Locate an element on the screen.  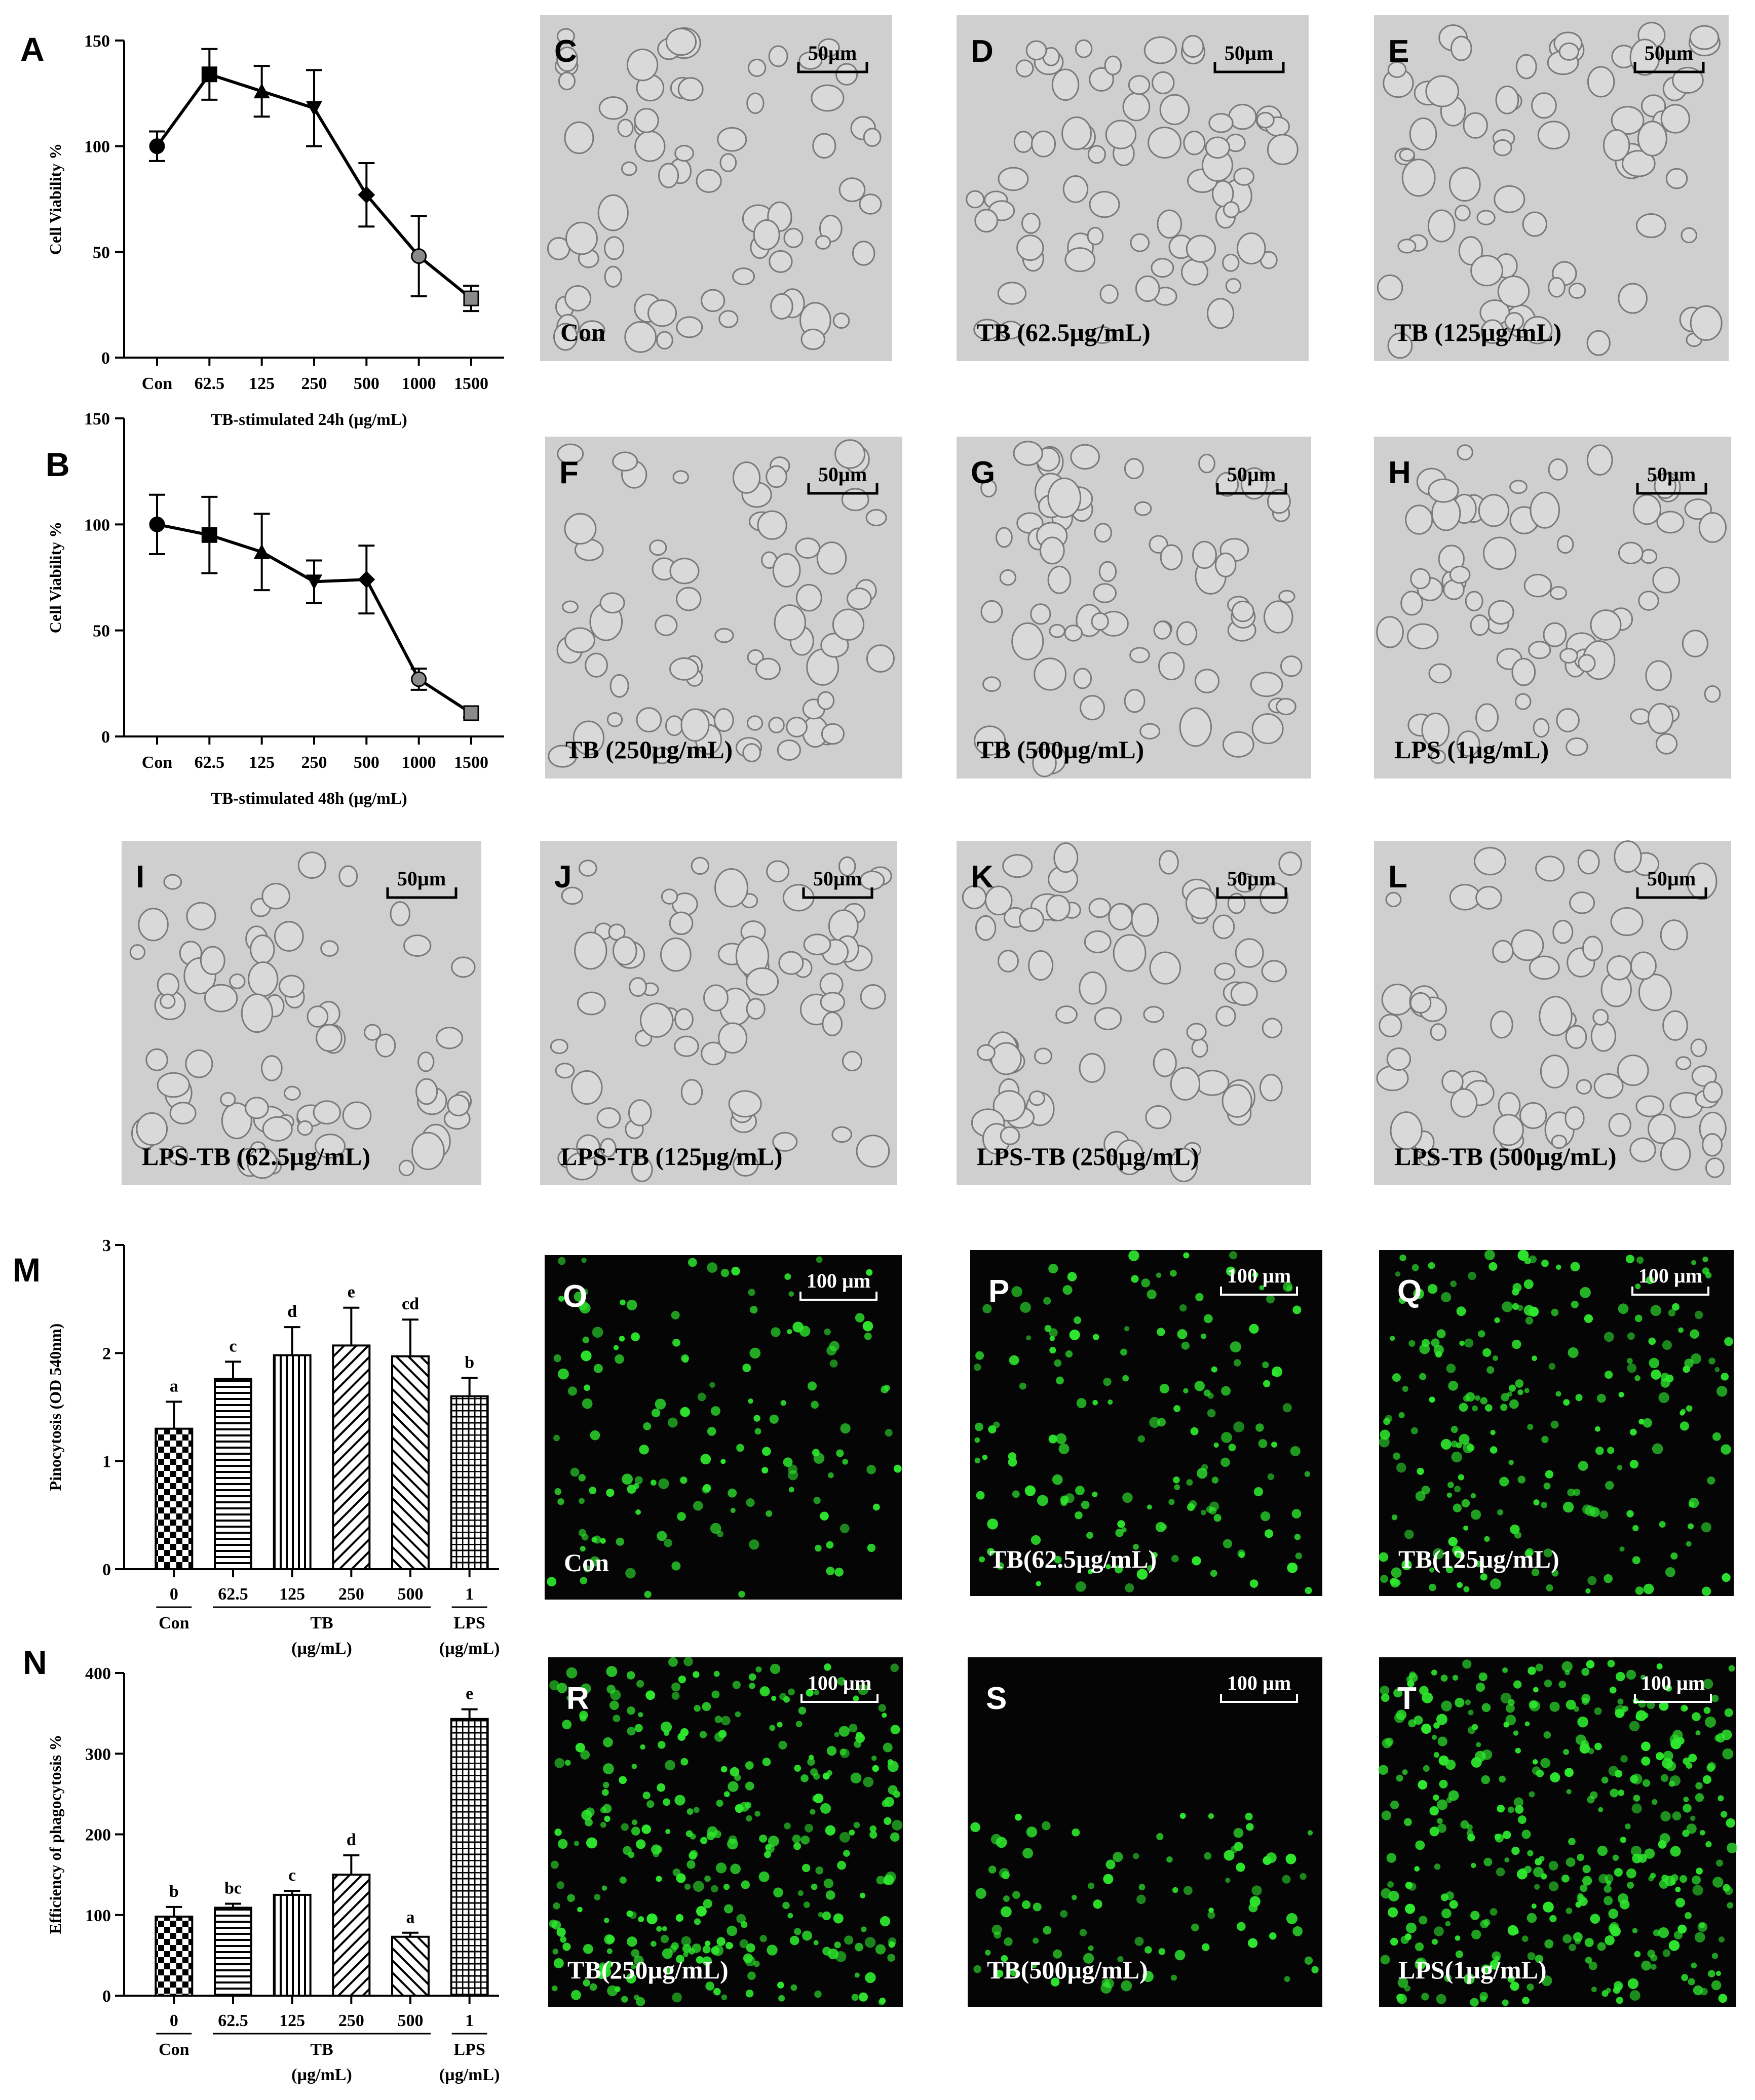
error-bar is located at coordinates (233, 1905).